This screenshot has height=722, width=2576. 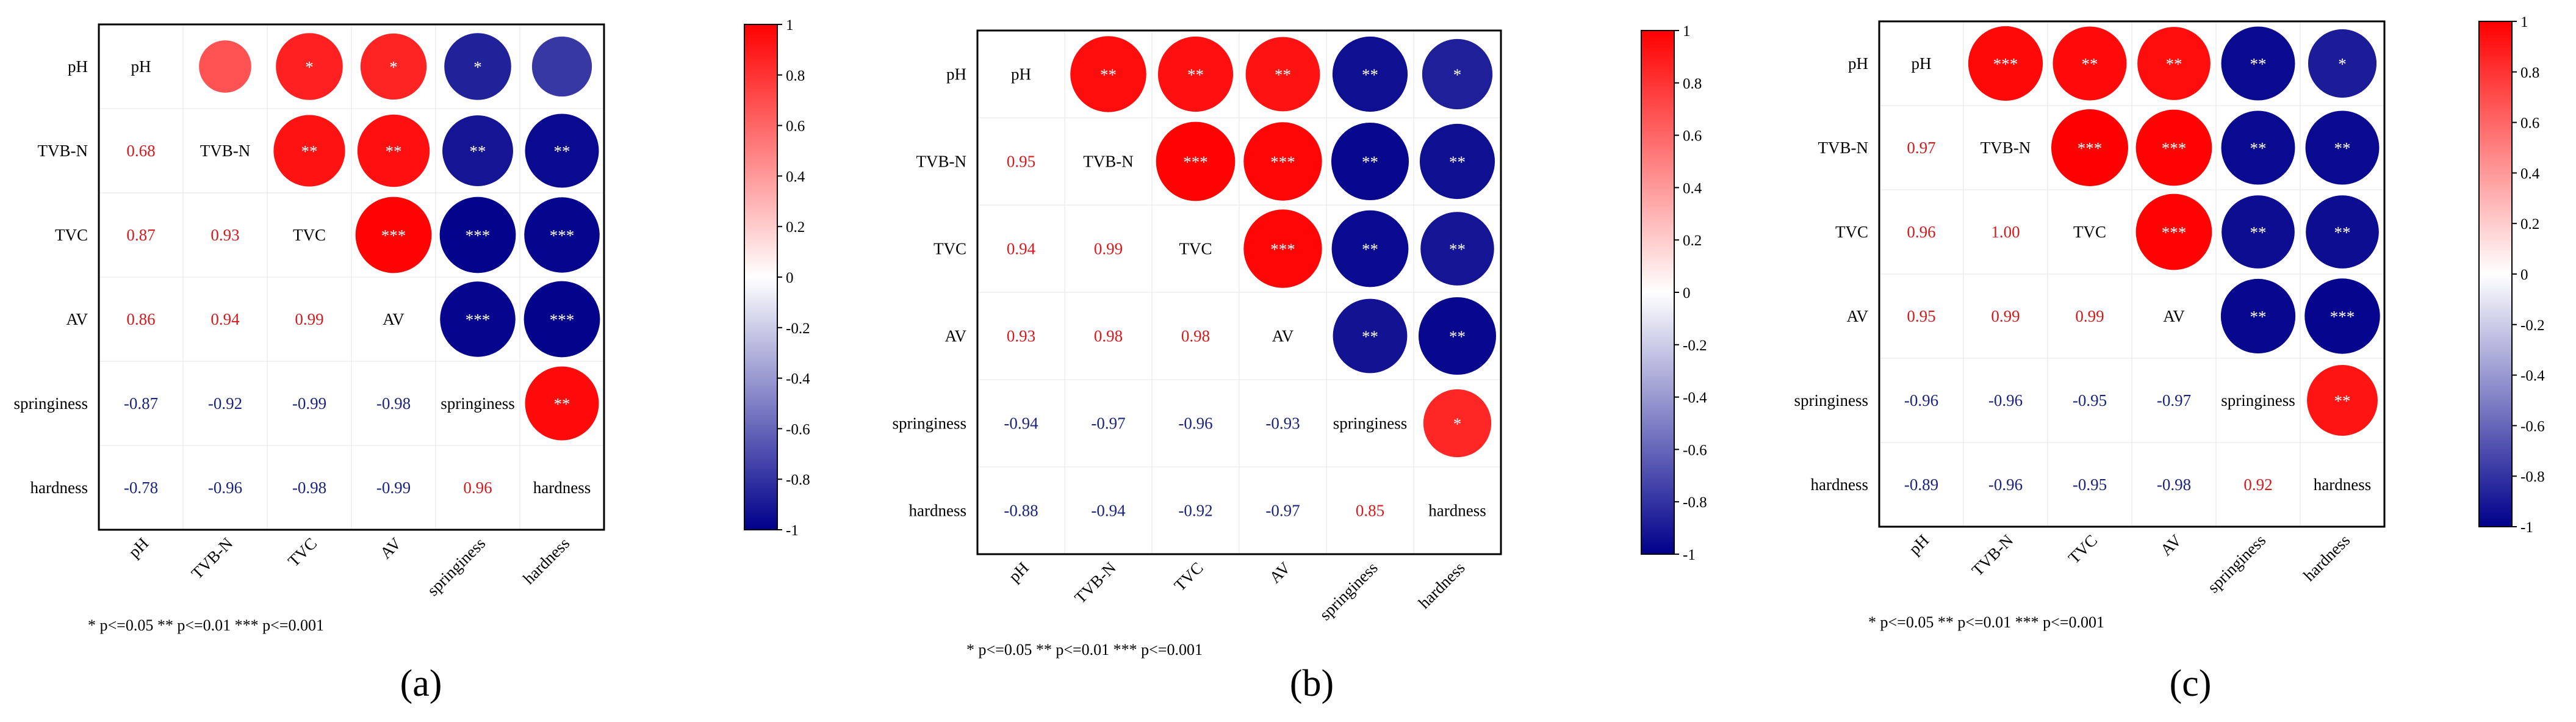 I want to click on coefficient-label: 0.98, so click(x=1108, y=336).